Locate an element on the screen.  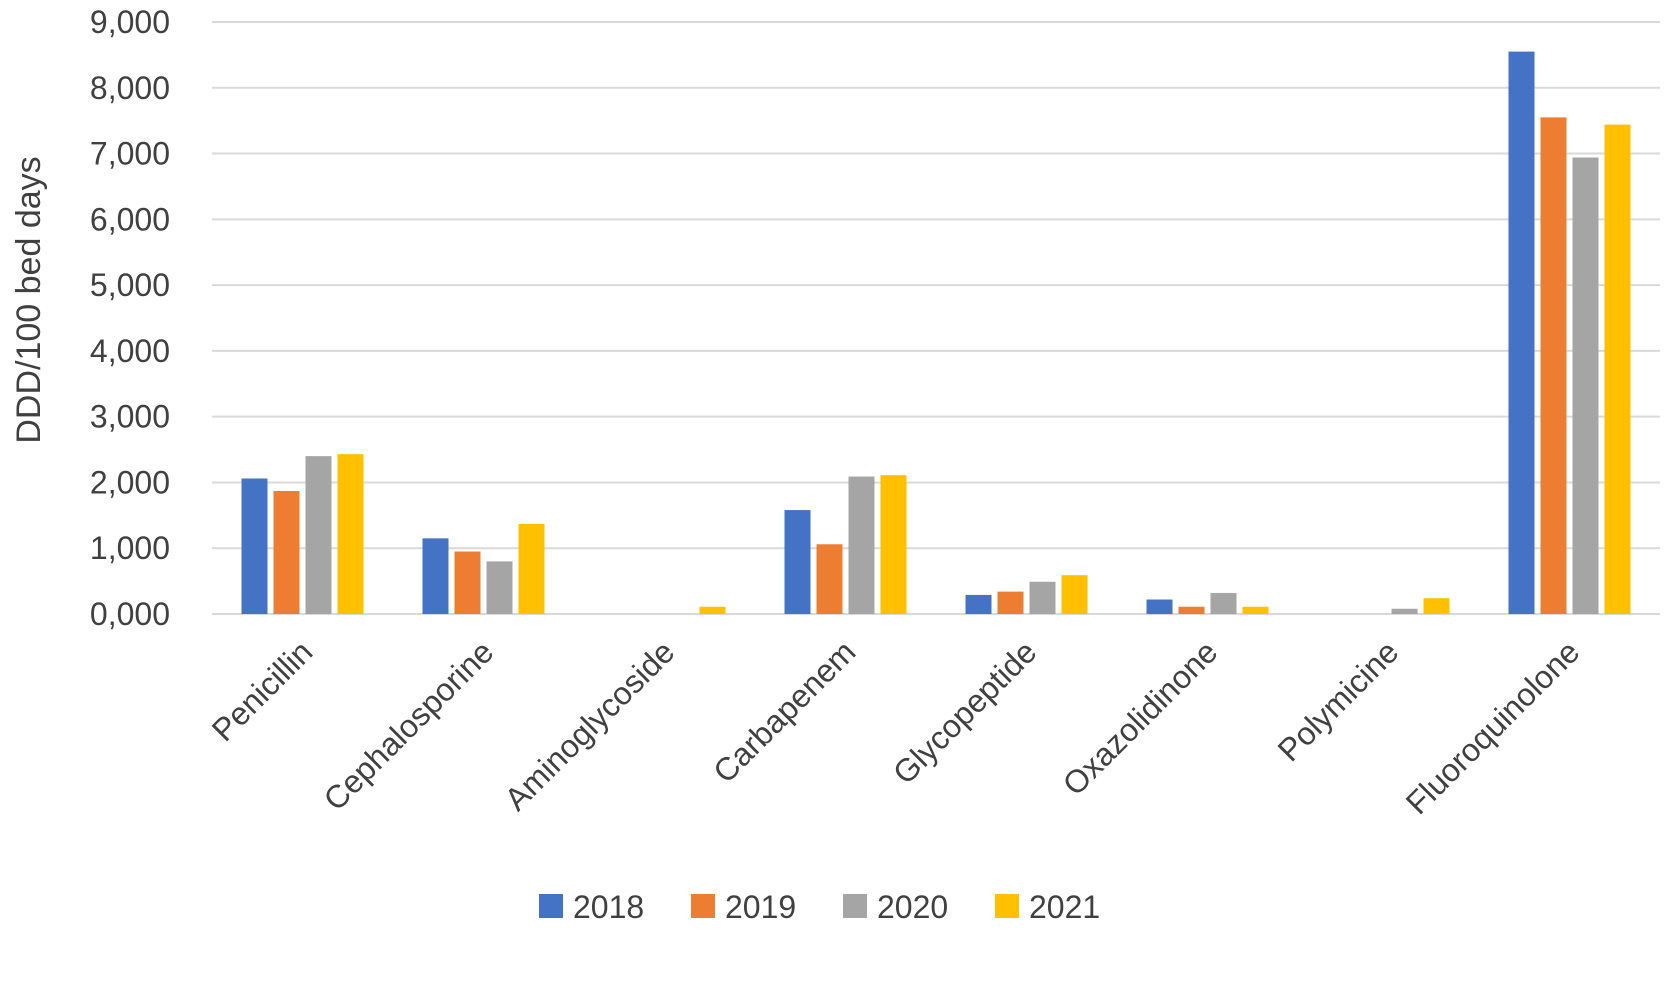
bar-glycopeptide-2021 is located at coordinates (1074, 594).